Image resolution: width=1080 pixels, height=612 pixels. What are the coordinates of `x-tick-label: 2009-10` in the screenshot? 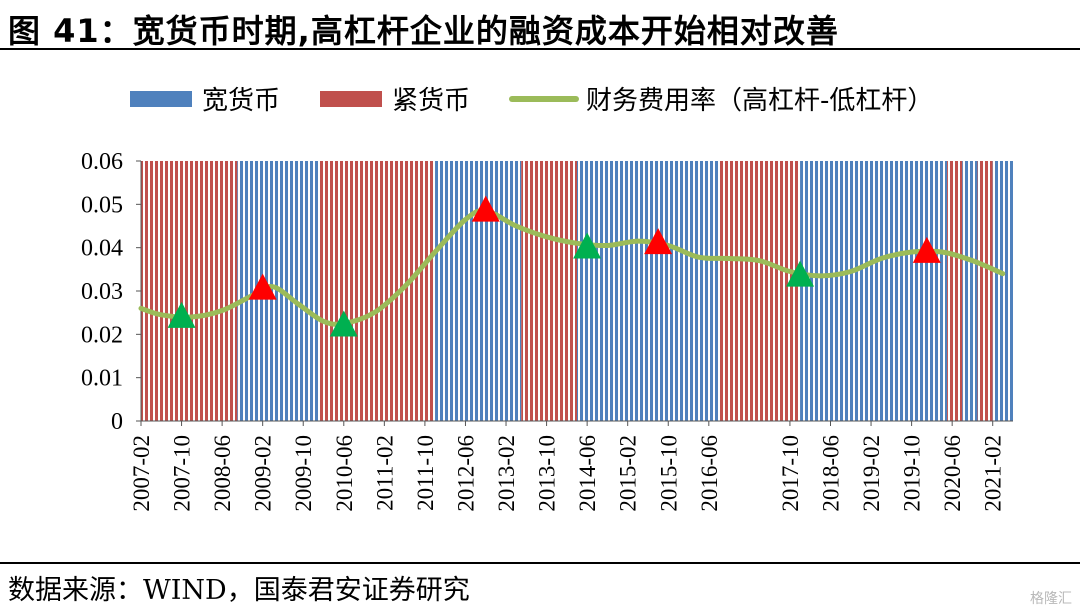 It's located at (303, 473).